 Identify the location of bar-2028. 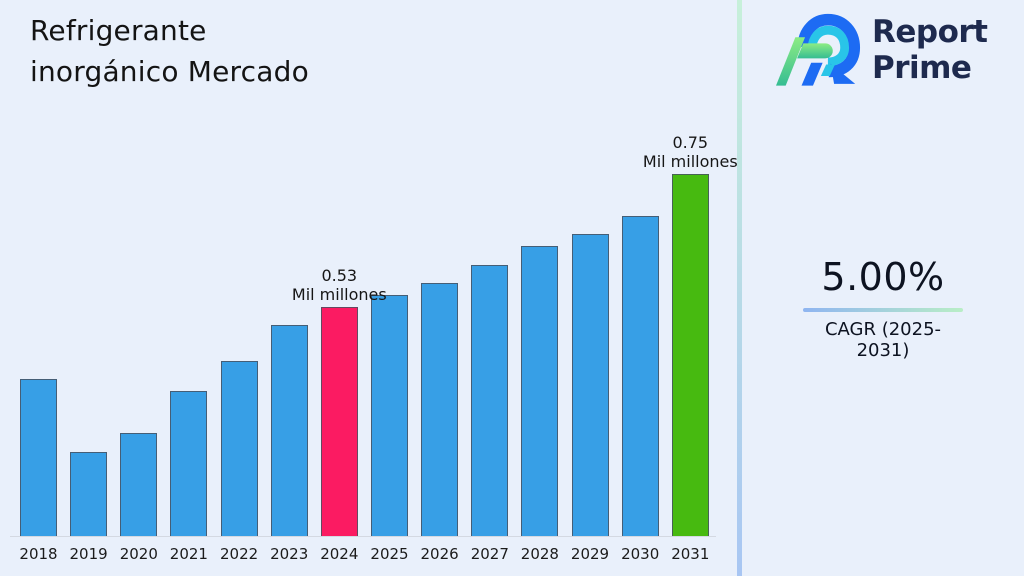
(540, 391).